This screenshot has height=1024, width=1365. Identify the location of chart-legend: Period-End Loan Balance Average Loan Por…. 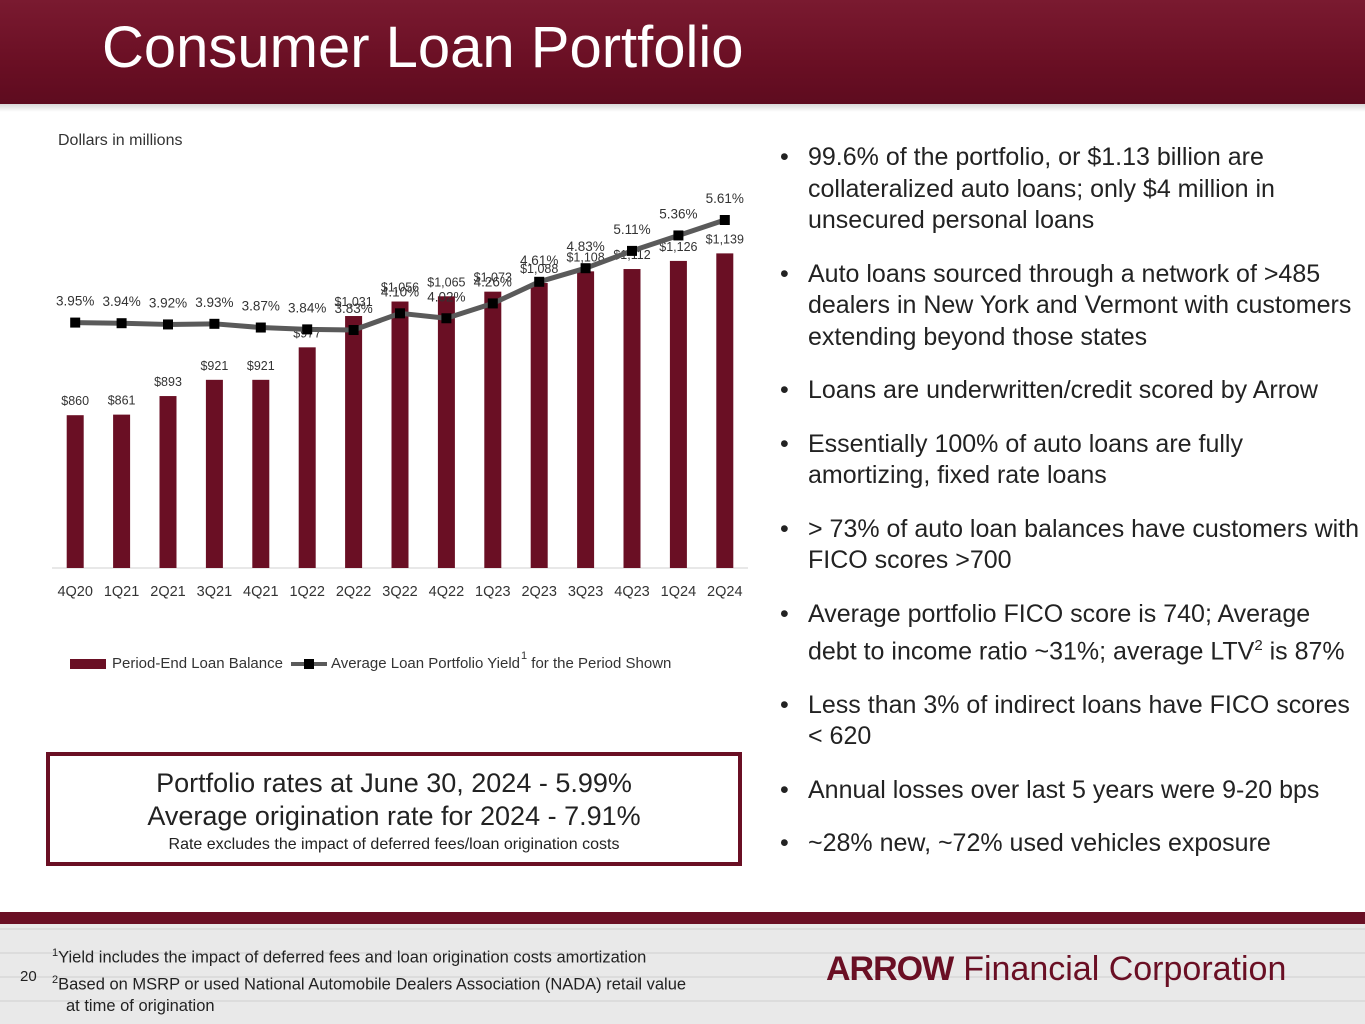
(371, 661).